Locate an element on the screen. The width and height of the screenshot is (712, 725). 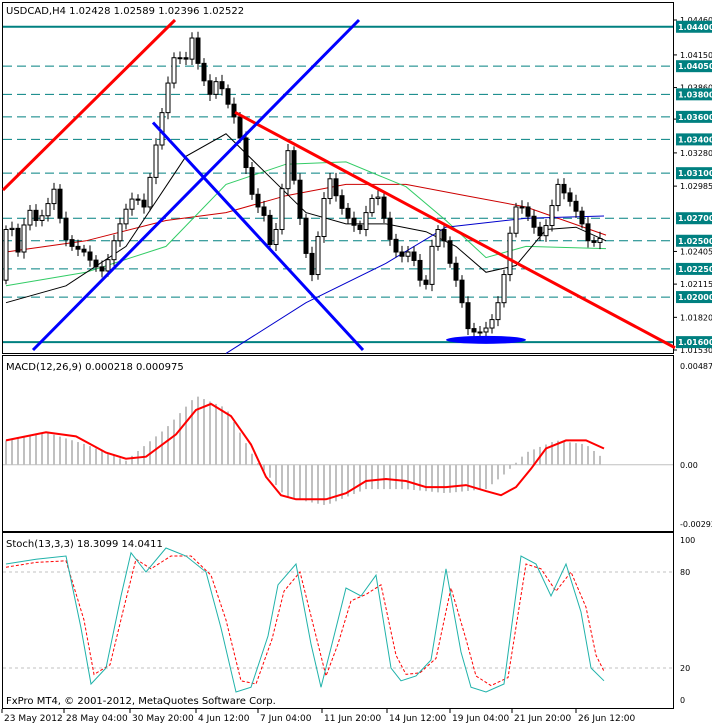
price-tick-label: 1.01530 is located at coordinates (696, 350).